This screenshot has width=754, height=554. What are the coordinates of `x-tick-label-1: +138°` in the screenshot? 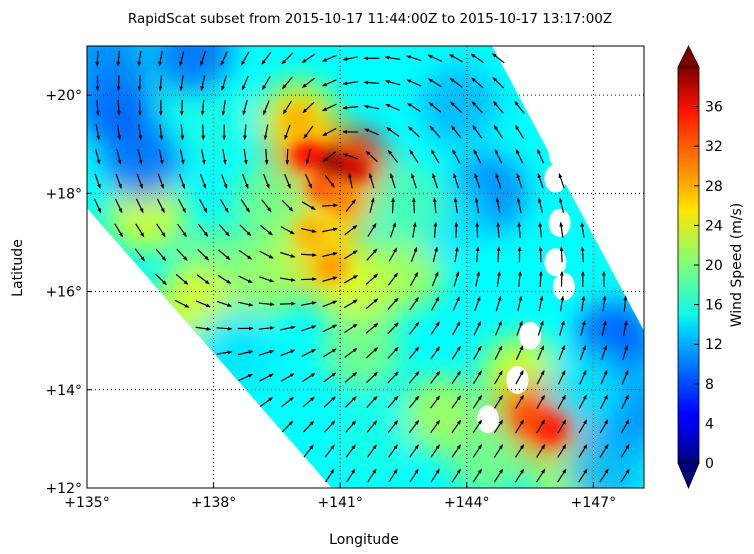 It's located at (213, 503).